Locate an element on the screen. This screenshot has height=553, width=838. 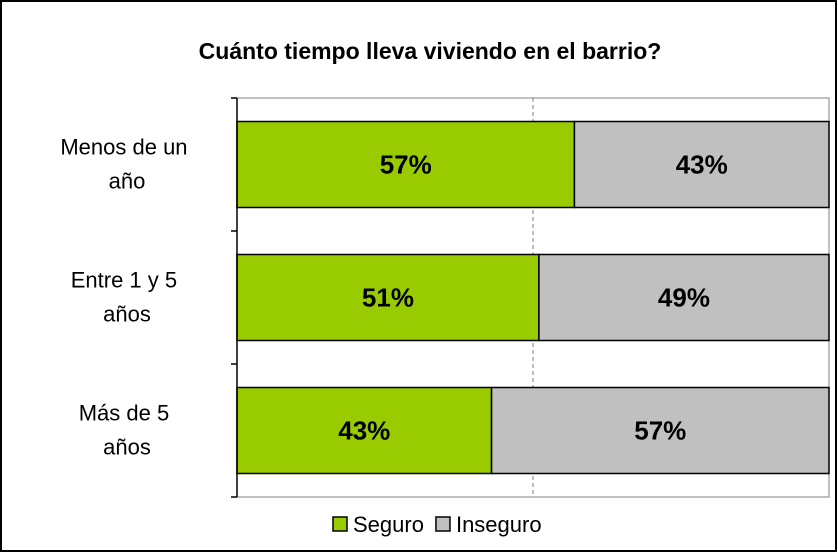
legend-label: Seguro is located at coordinates (388, 524).